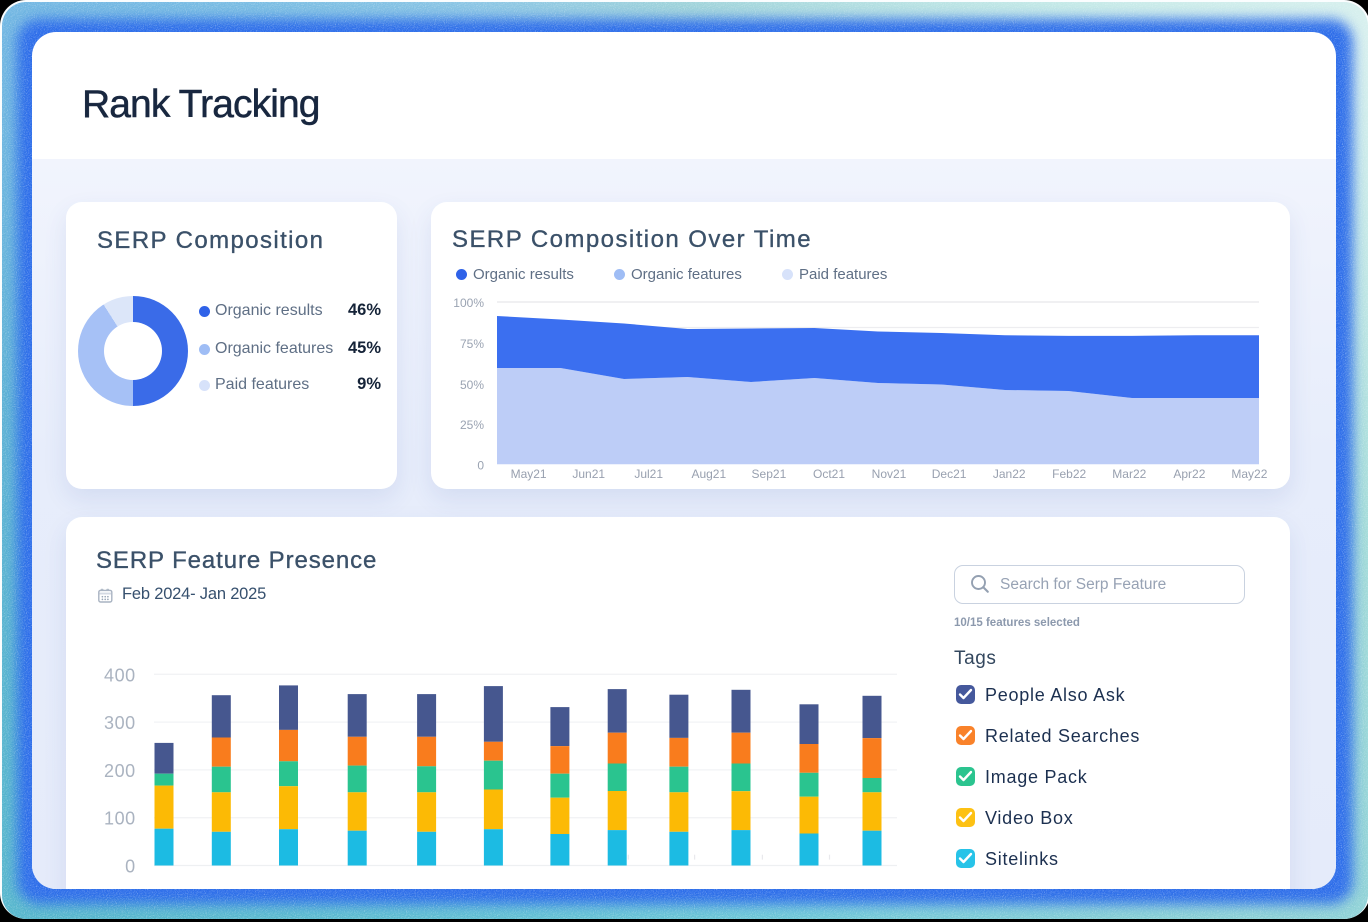  What do you see at coordinates (472, 344) in the screenshot?
I see `svg-text: 75%` at bounding box center [472, 344].